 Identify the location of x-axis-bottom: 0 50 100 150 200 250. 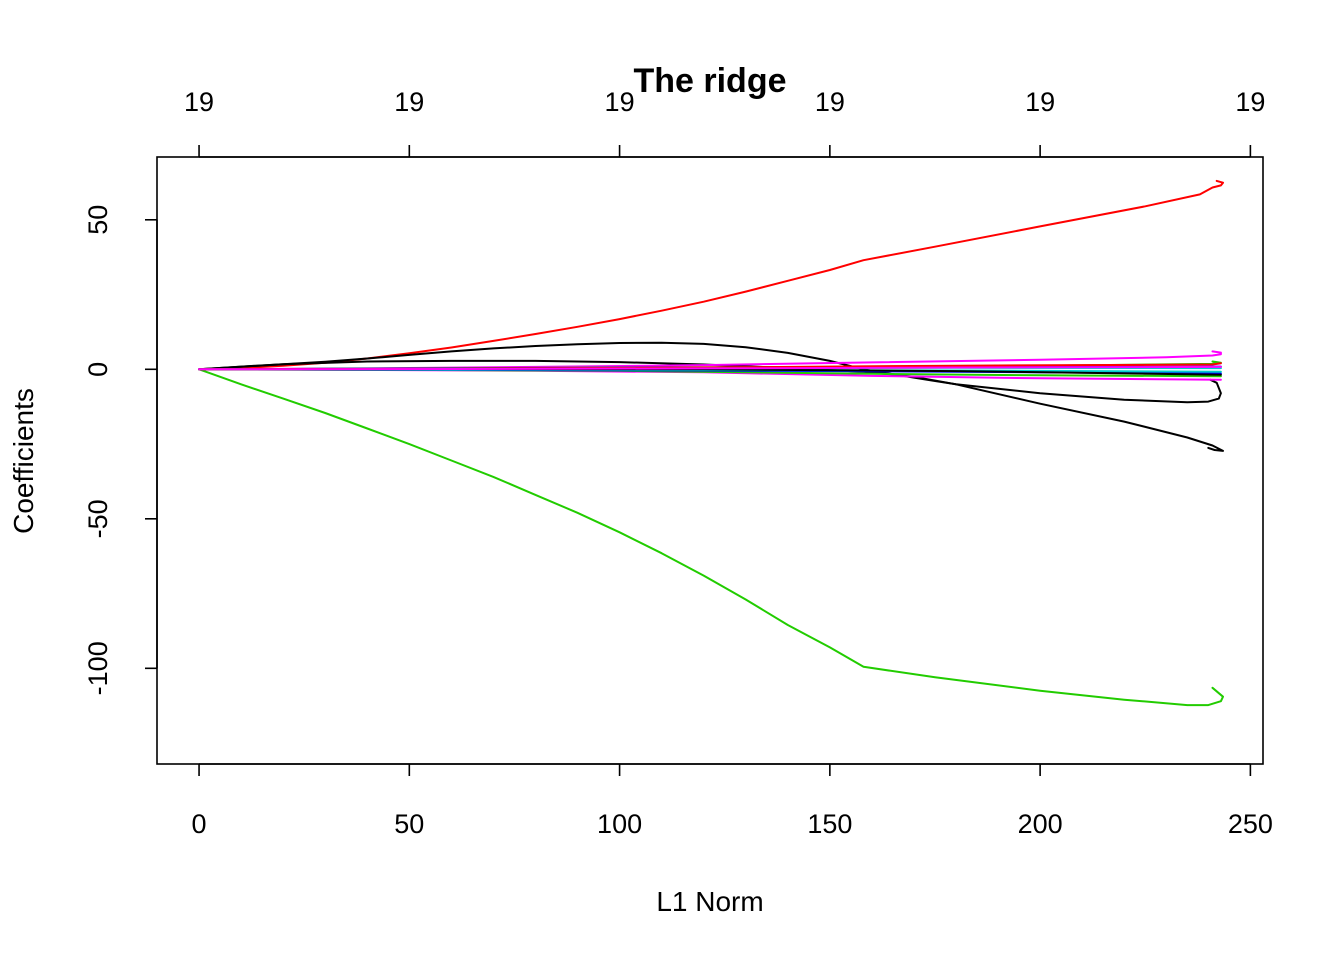
(732, 801).